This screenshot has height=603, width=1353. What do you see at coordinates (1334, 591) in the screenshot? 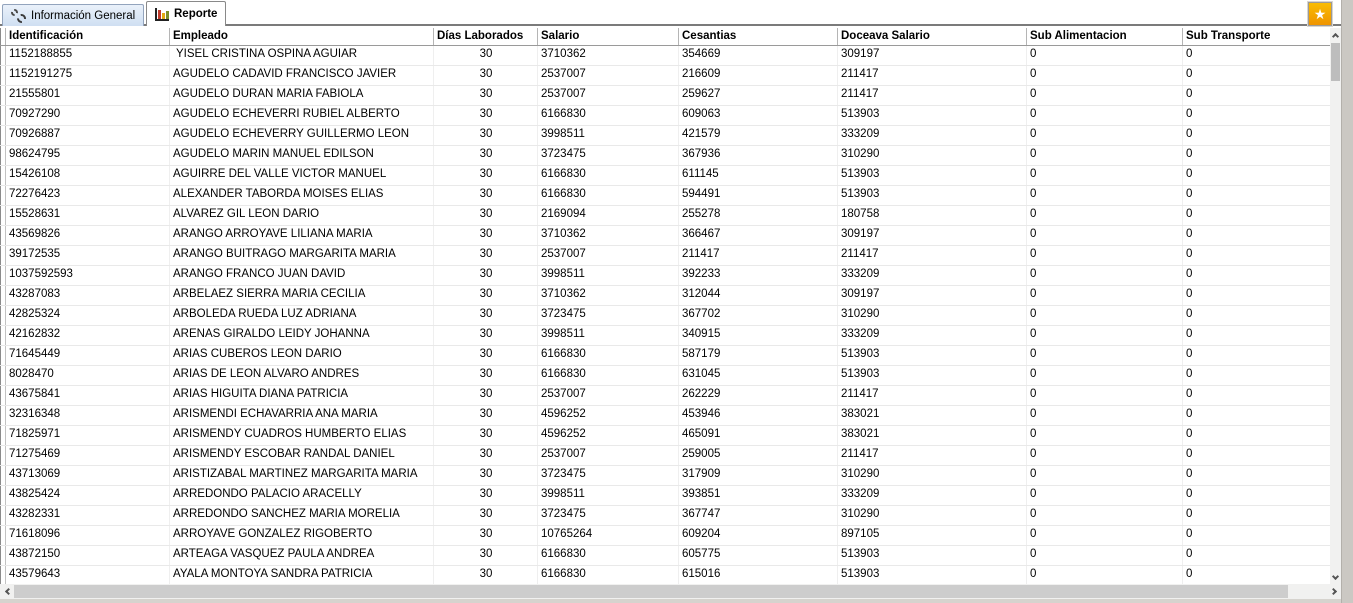
I see `scroll-right-button` at bounding box center [1334, 591].